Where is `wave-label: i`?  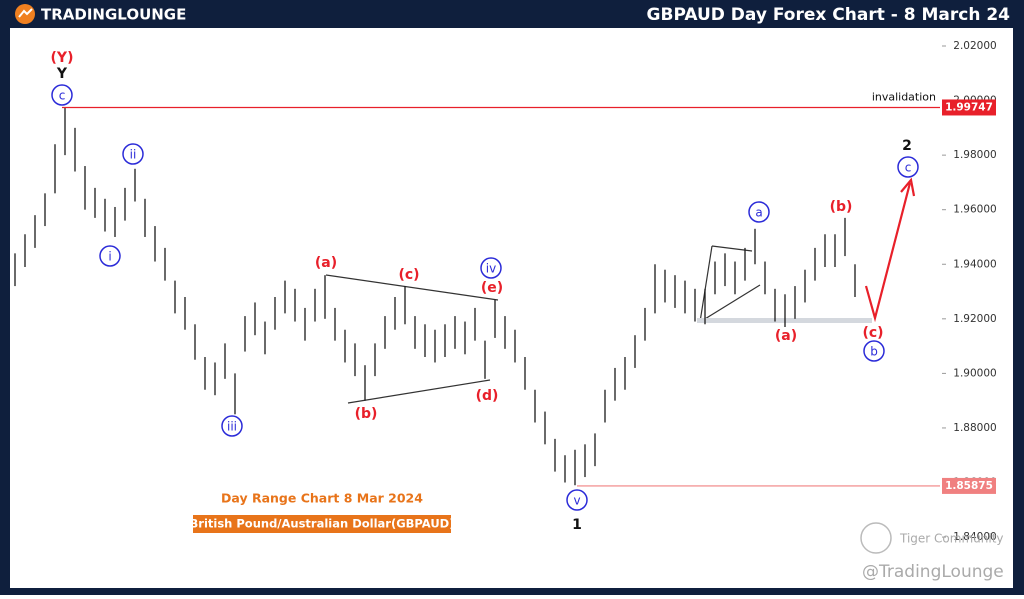
wave-label: i is located at coordinates (109, 257).